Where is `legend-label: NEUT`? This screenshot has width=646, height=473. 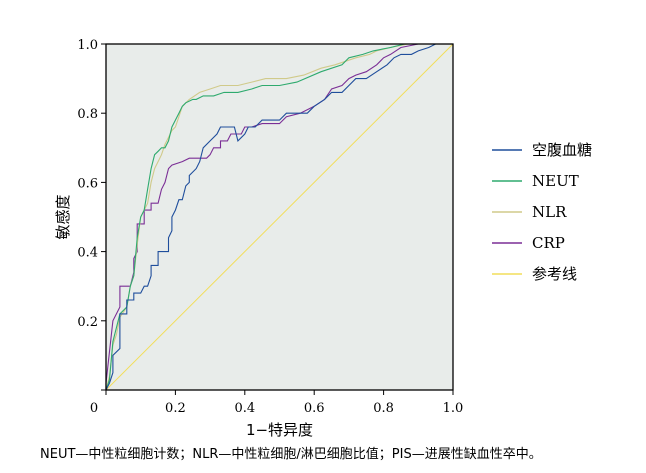 legend-label: NEUT is located at coordinates (555, 181).